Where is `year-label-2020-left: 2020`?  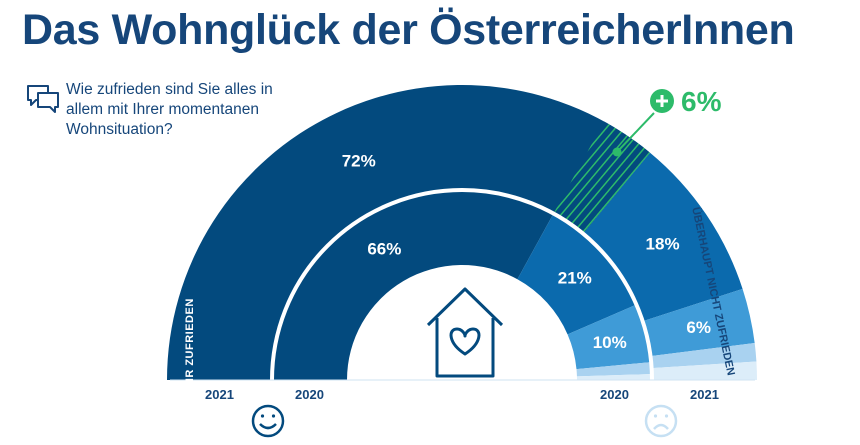 year-label-2020-left: 2020 is located at coordinates (309, 394).